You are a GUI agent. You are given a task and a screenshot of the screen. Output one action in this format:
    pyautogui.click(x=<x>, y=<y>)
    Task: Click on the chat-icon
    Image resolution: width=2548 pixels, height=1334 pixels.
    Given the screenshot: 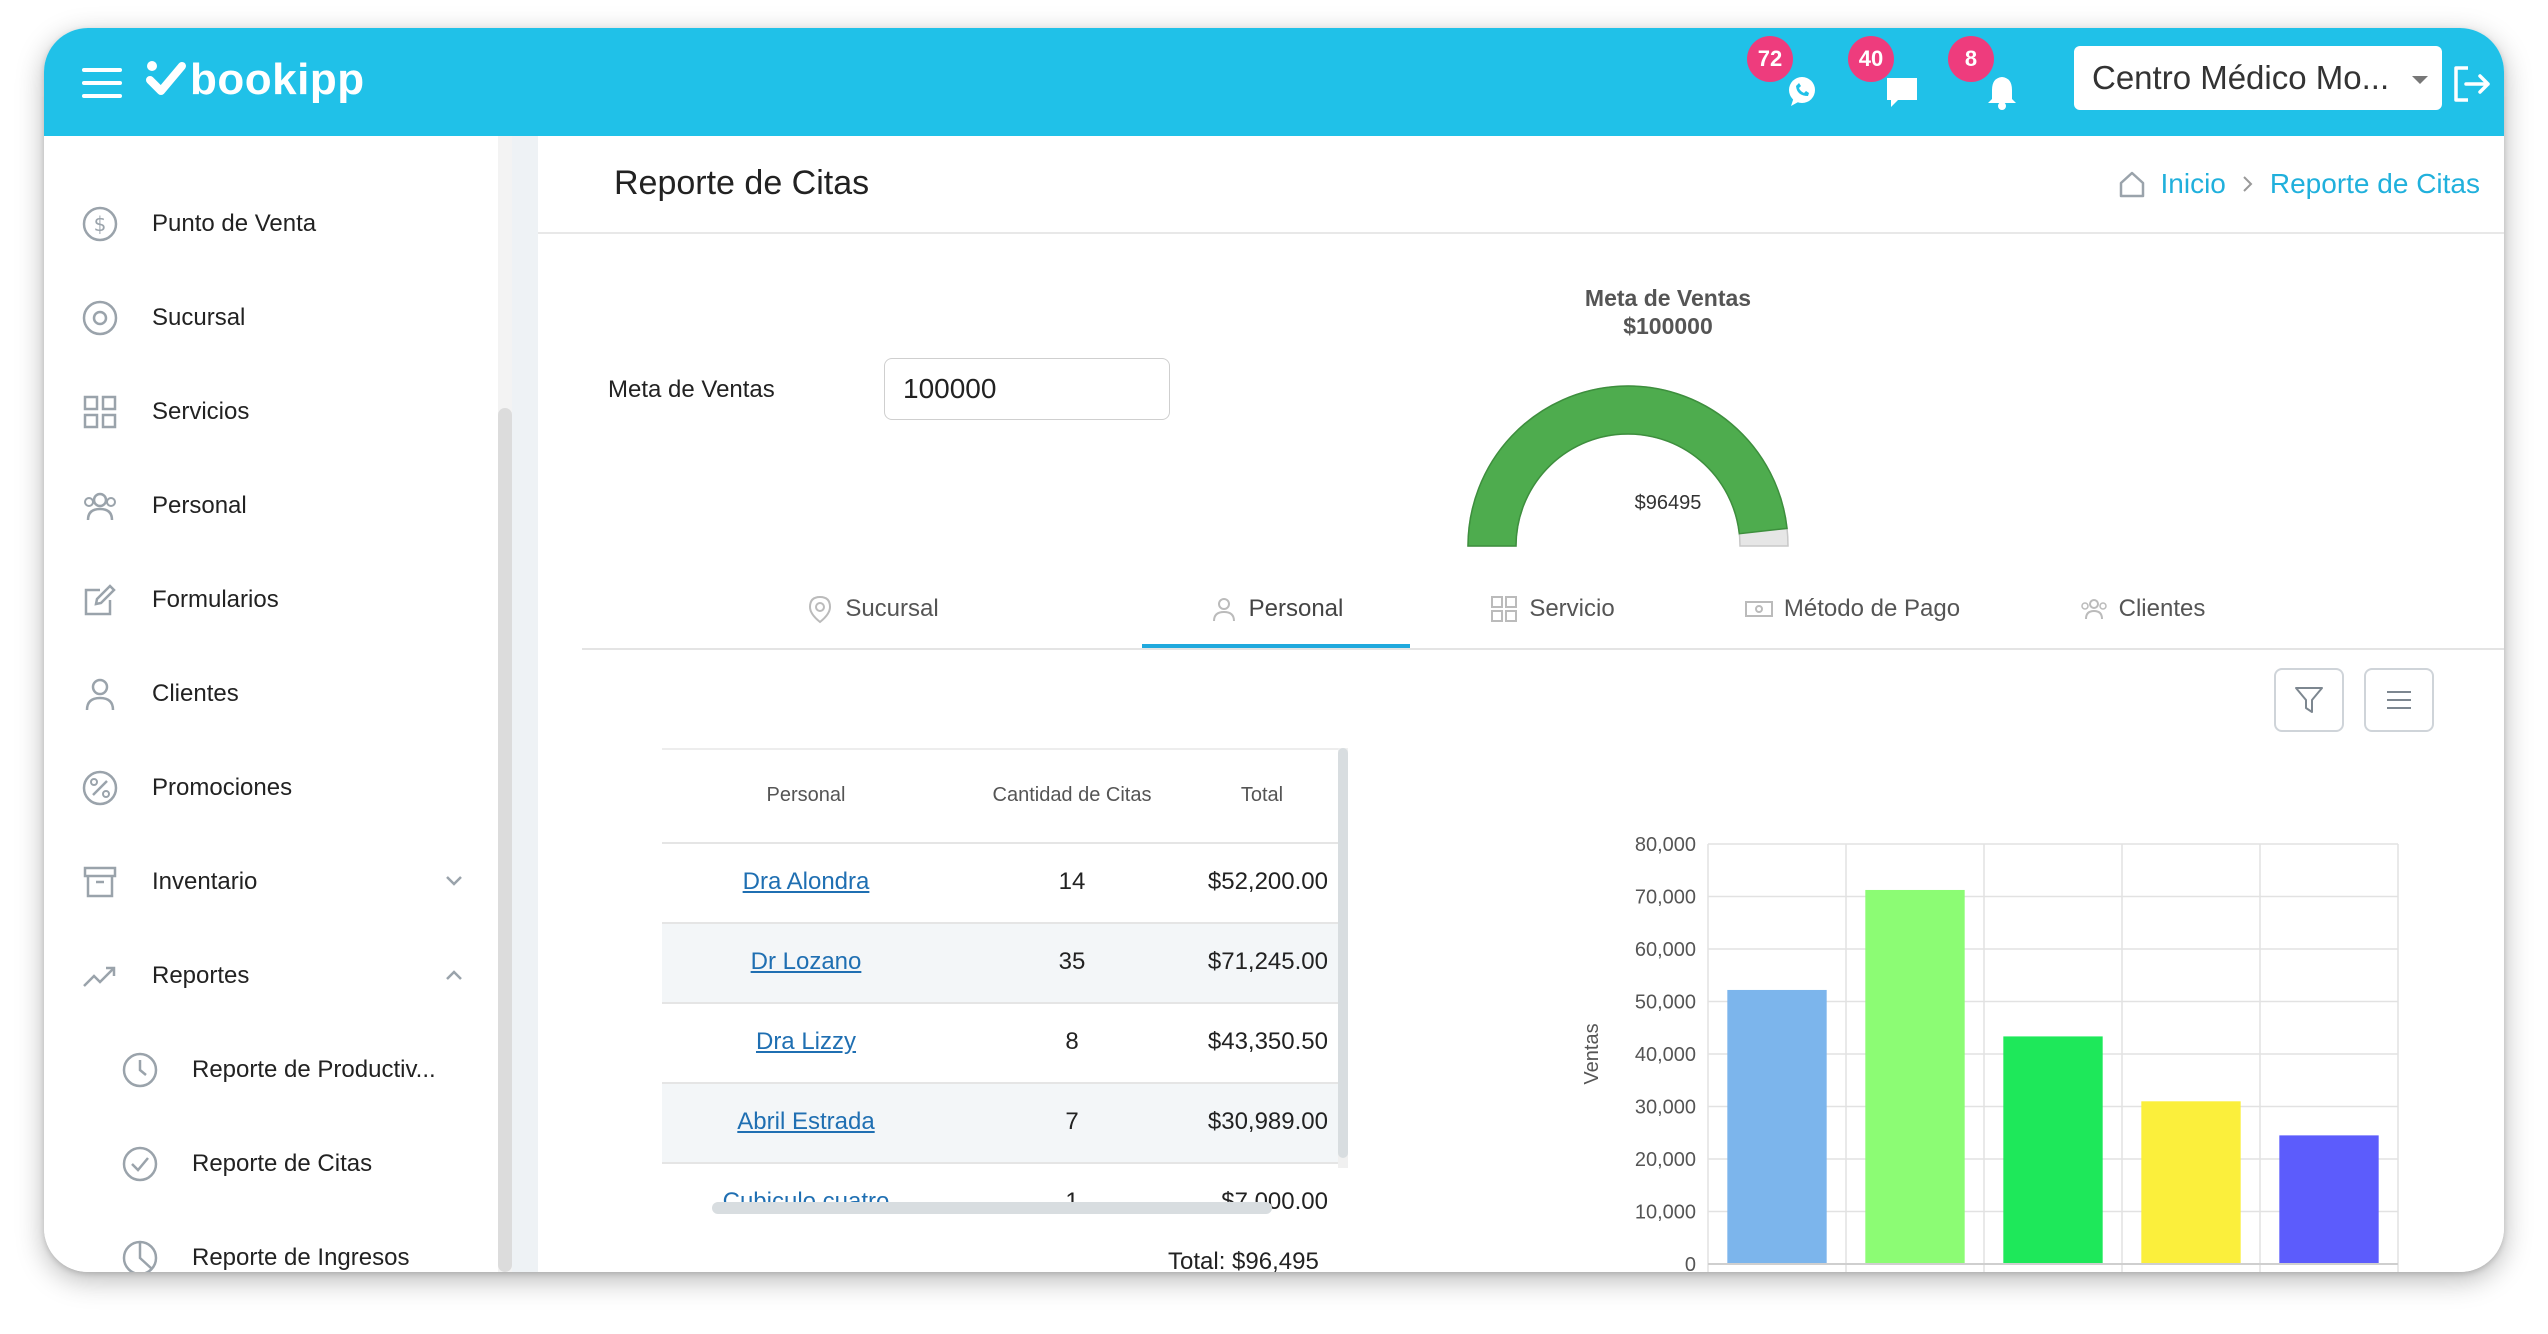 What is the action you would take?
    pyautogui.click(x=1902, y=92)
    